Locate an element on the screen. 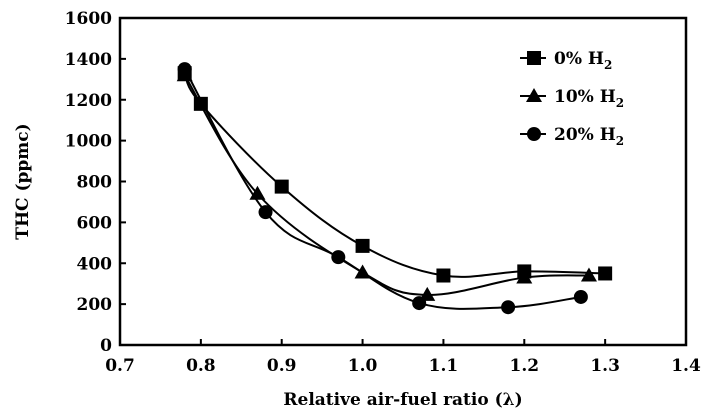 Image resolution: width=722 pixels, height=414 pixels. y-tick-label: 0 is located at coordinates (106, 346).